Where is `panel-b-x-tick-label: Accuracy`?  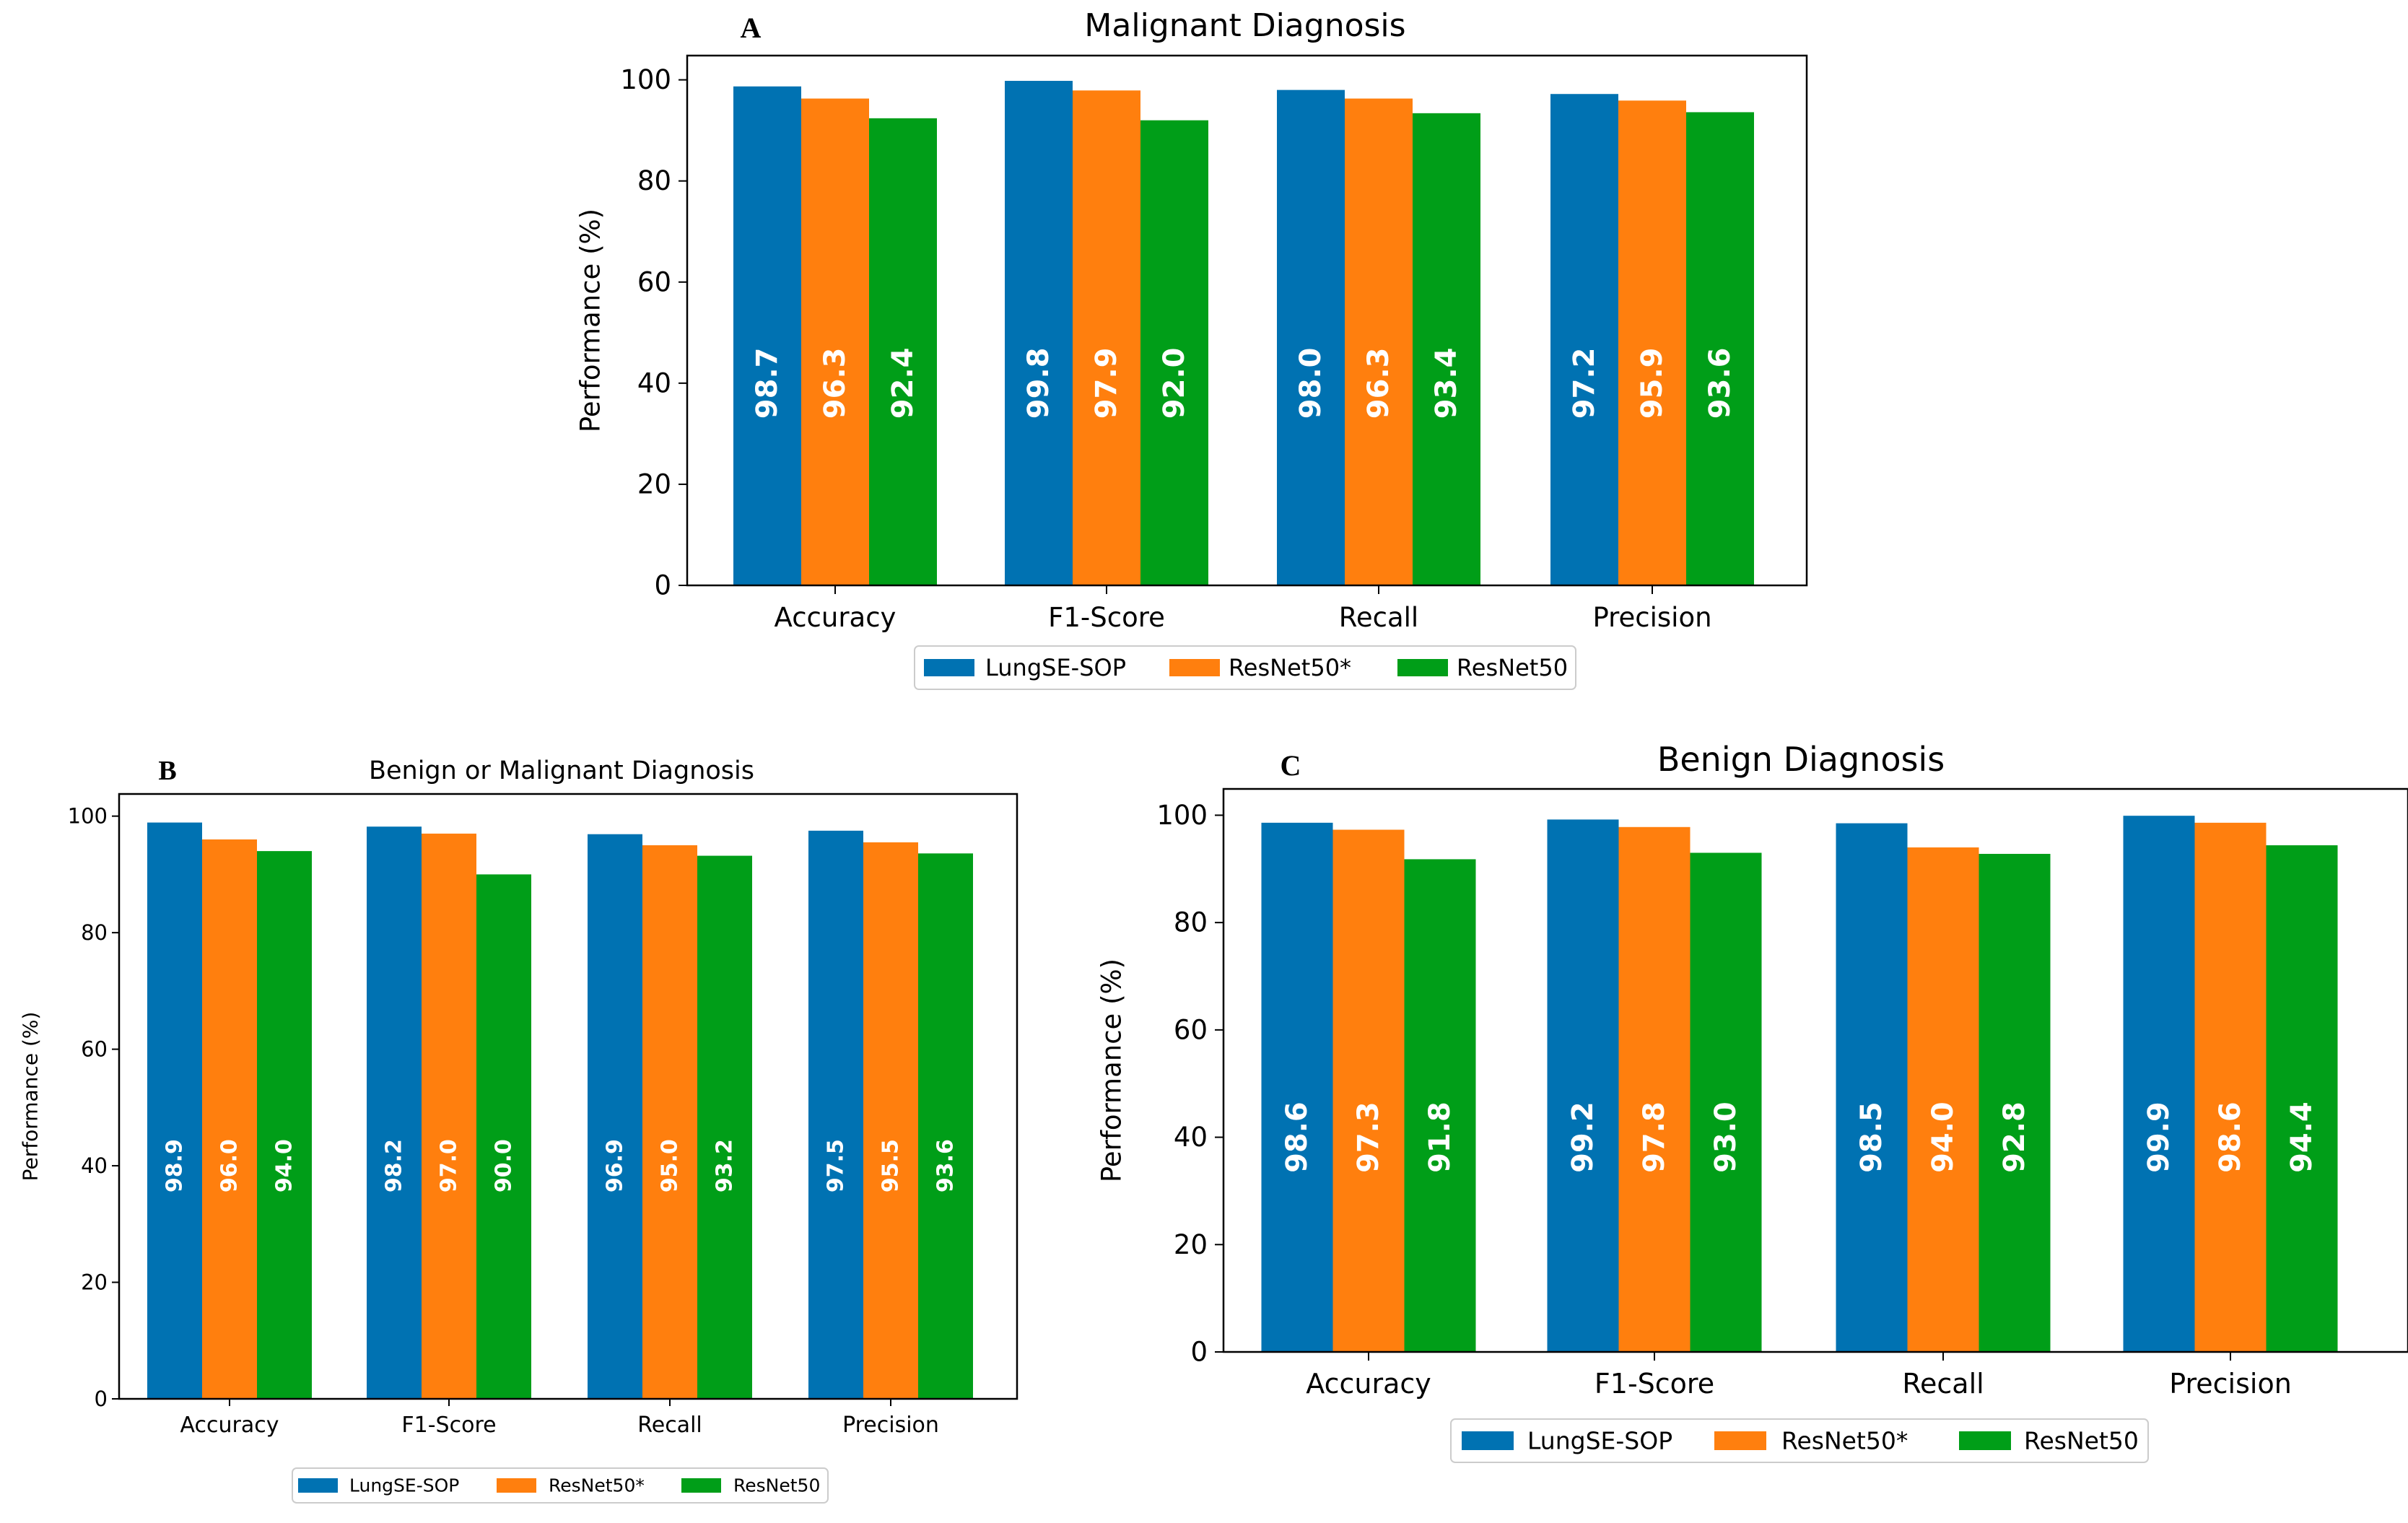
panel-b-x-tick-label: Accuracy is located at coordinates (229, 1425).